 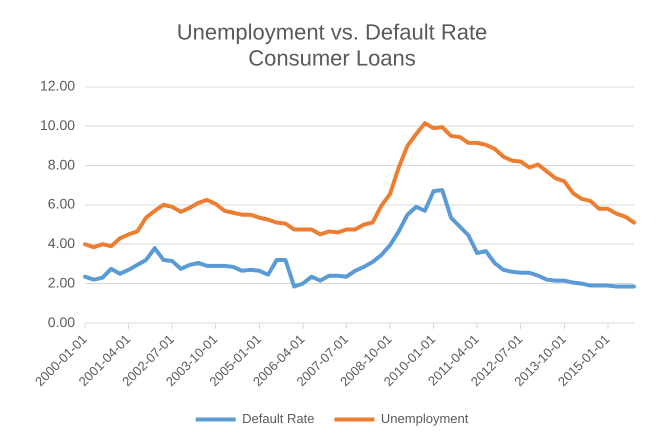 What do you see at coordinates (62, 322) in the screenshot?
I see `y-tick-label: 0.00` at bounding box center [62, 322].